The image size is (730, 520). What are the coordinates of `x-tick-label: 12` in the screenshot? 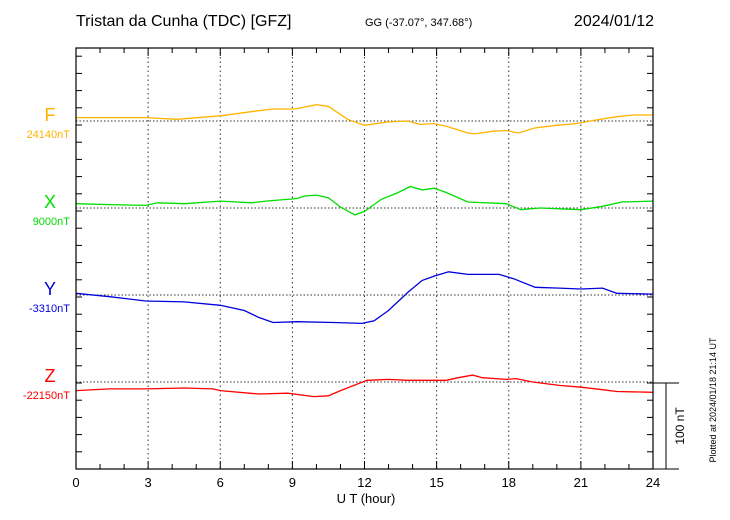 It's located at (364, 482).